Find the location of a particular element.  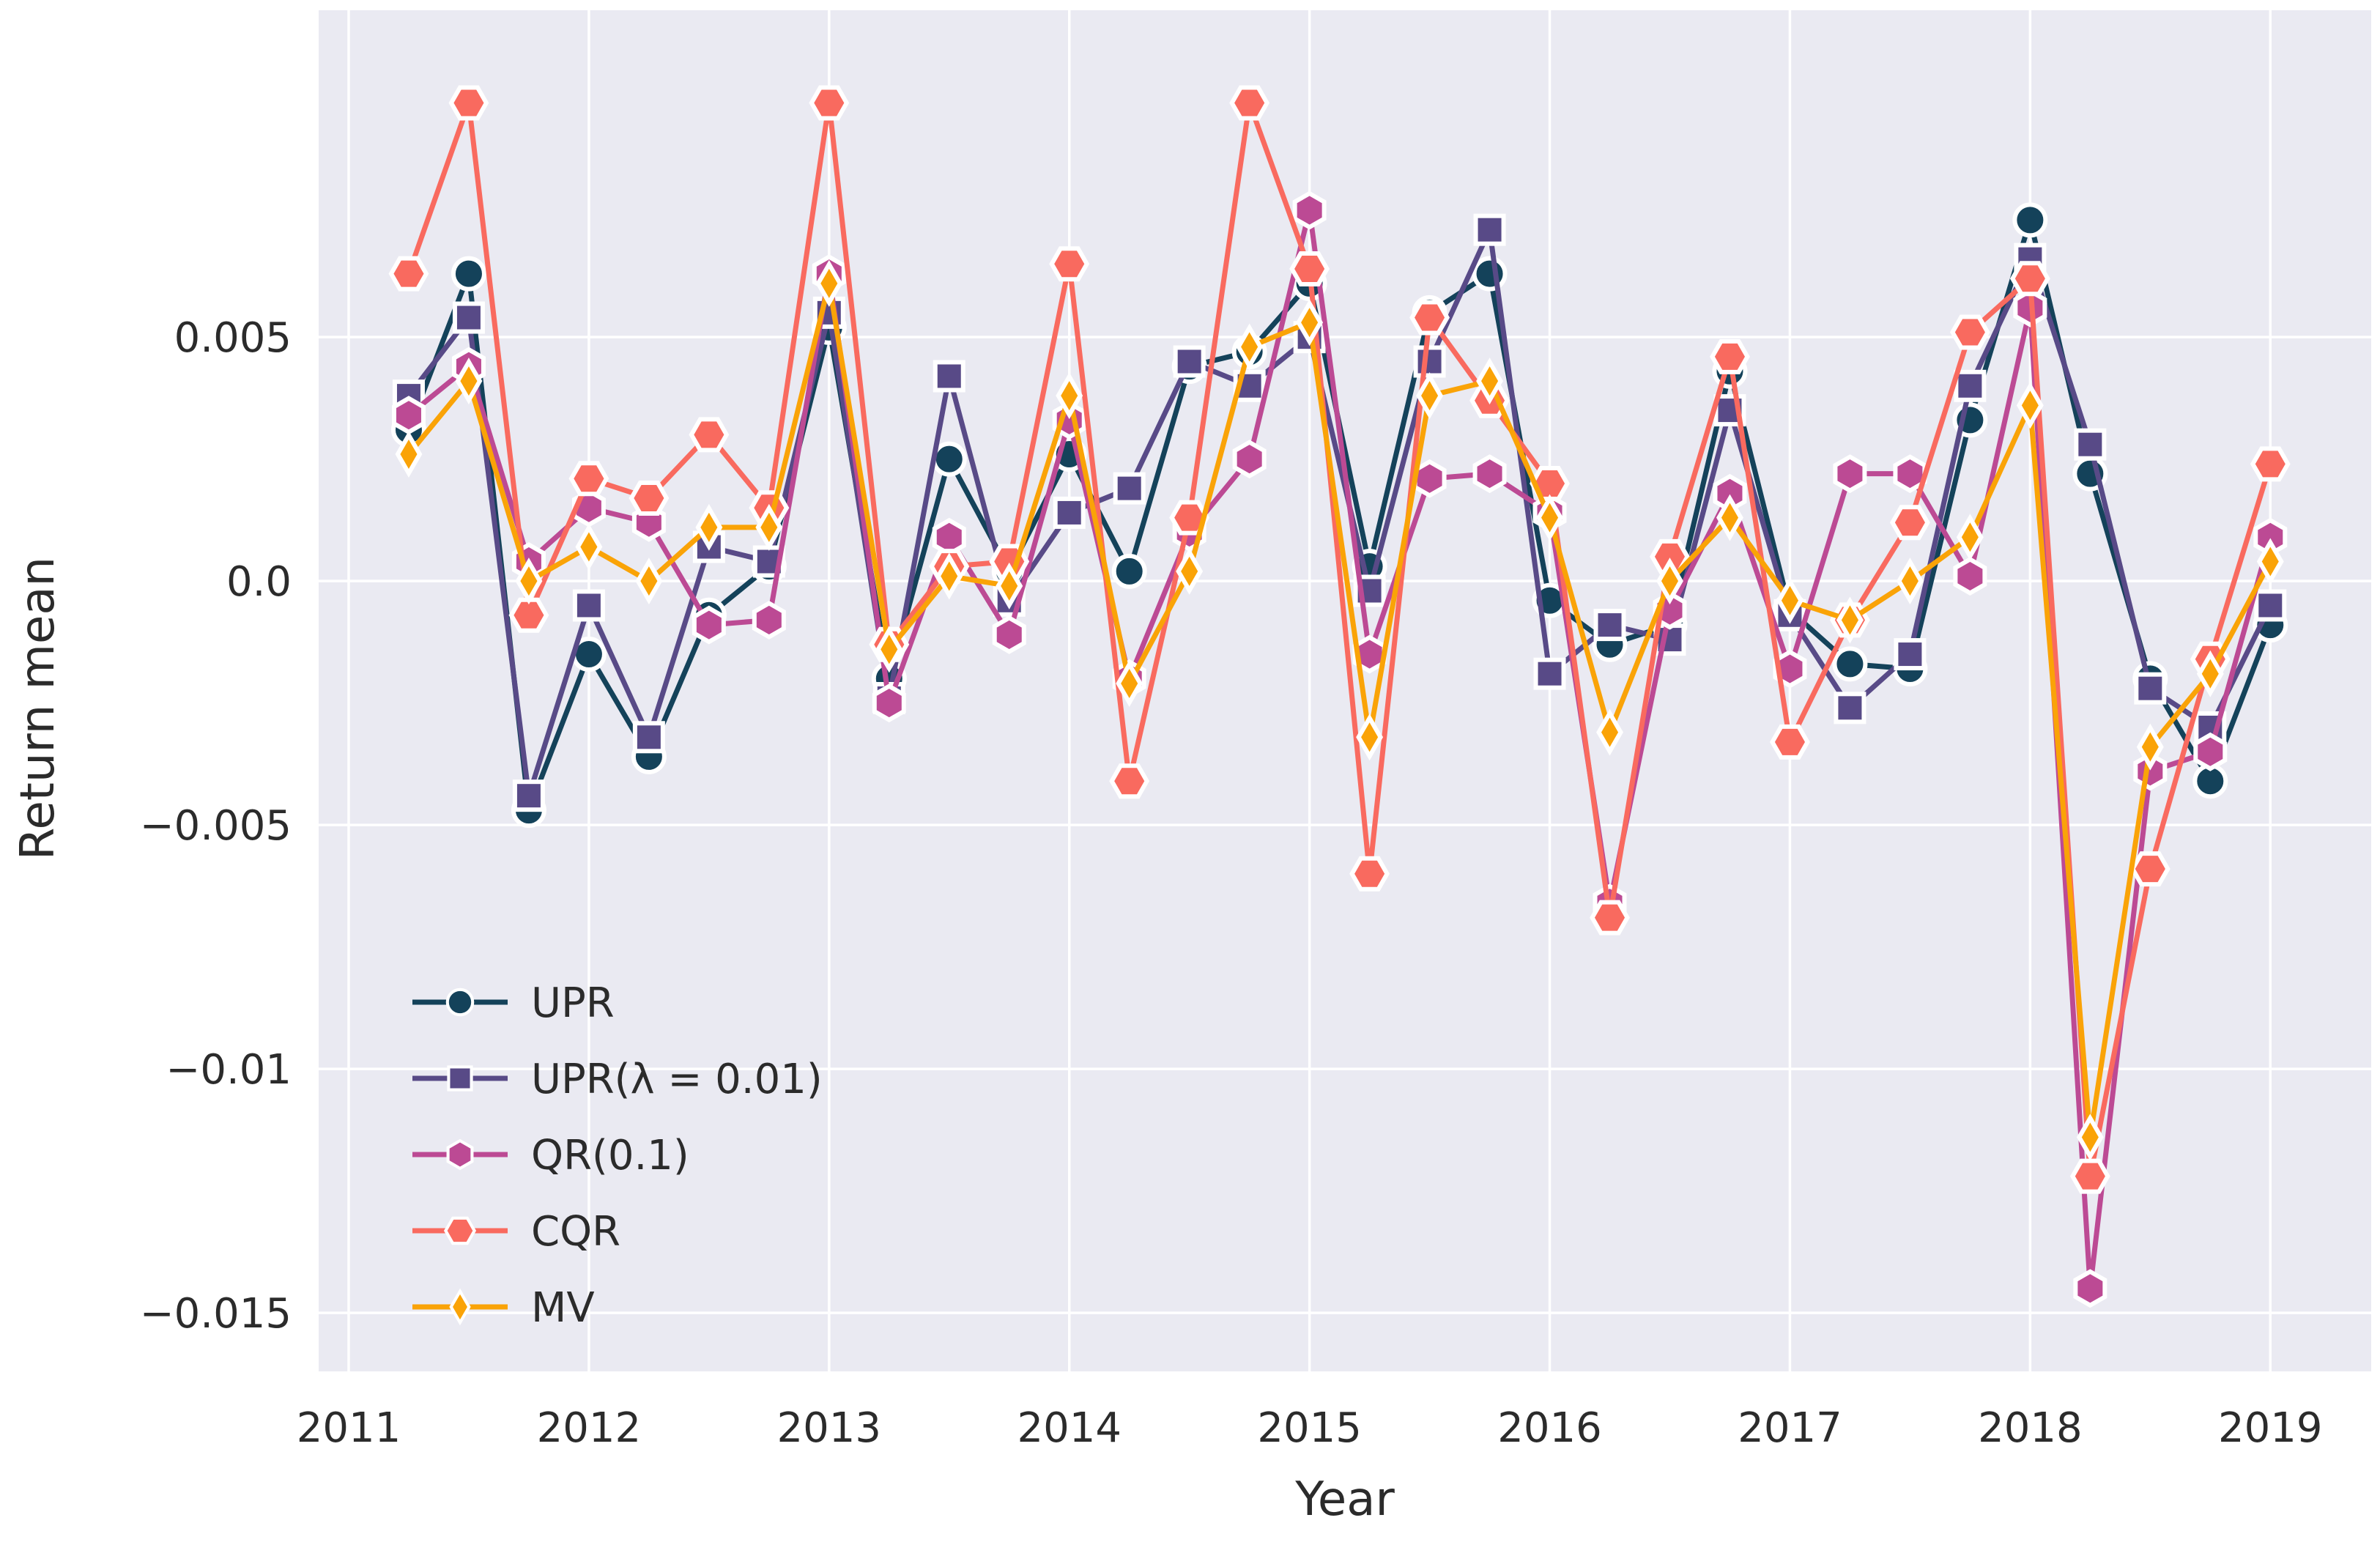

x-tick-label: 2011 is located at coordinates (349, 1428).